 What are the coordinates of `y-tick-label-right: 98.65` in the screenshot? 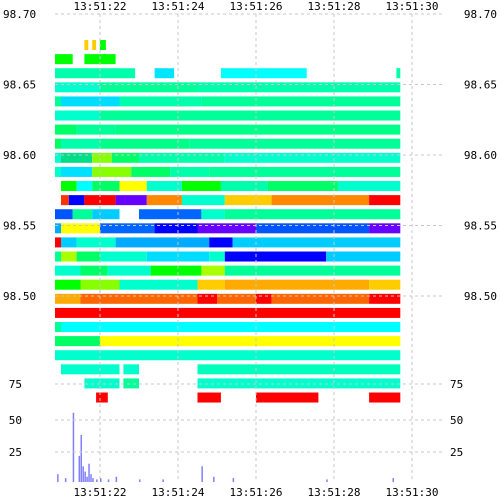 It's located at (480, 85).